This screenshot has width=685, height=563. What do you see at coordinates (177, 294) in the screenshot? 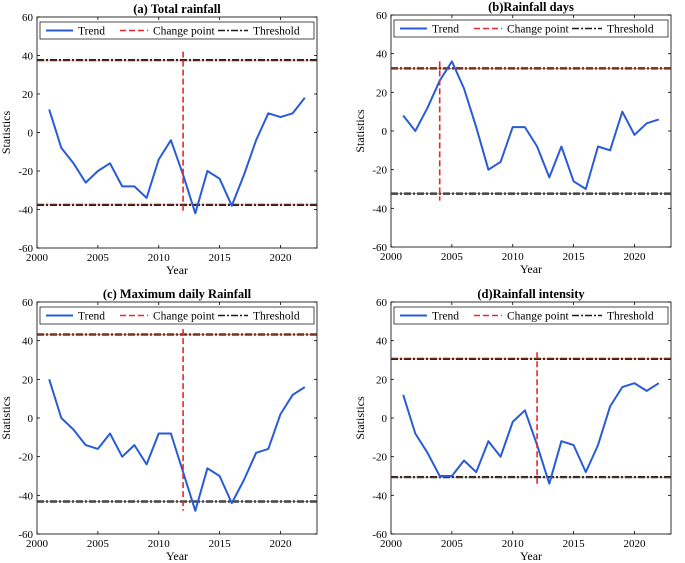
I see `chart-title: (c) Maximum daily Rainfall` at bounding box center [177, 294].